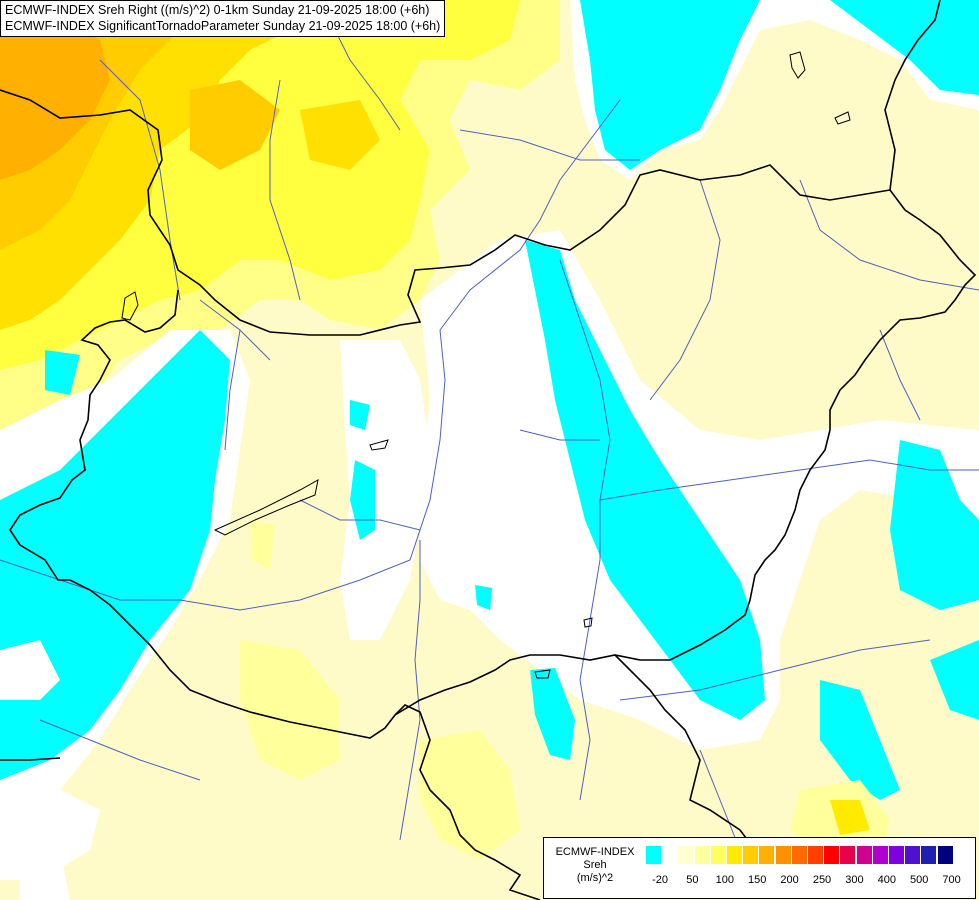 This screenshot has height=900, width=979. Describe the element at coordinates (757, 880) in the screenshot. I see `legend-tick-label: 150` at that location.